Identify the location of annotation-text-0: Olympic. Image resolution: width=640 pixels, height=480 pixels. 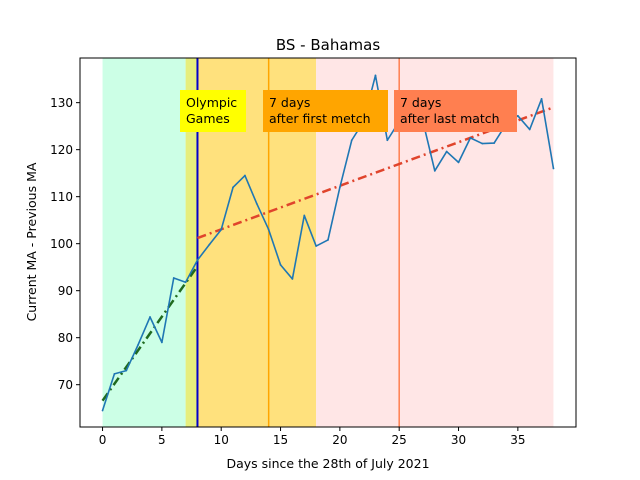
(211, 102).